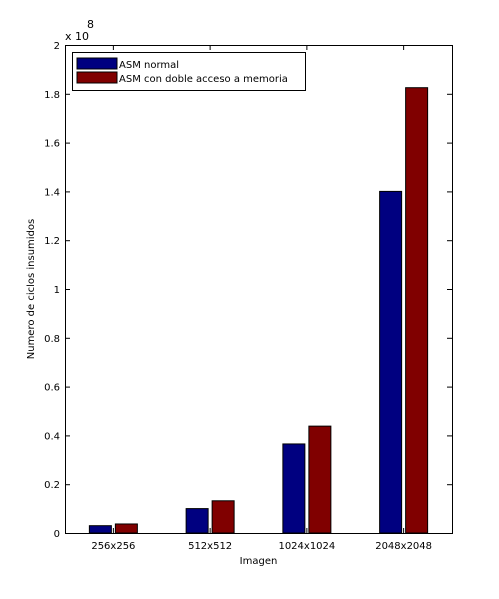 This screenshot has width=499, height=599. Describe the element at coordinates (52, 241) in the screenshot. I see `y-tick-label: 1.2` at that location.